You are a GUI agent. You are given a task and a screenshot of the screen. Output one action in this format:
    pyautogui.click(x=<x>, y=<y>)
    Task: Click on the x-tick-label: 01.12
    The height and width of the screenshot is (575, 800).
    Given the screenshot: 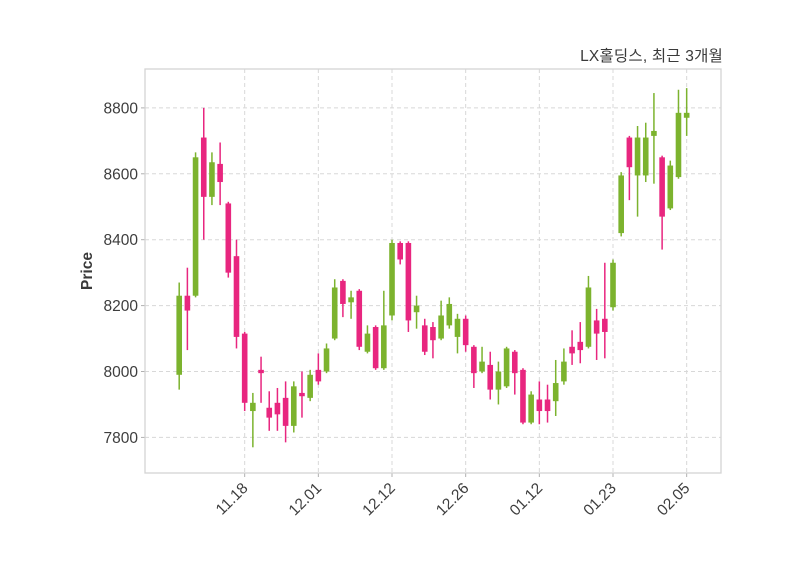 What is the action you would take?
    pyautogui.click(x=526, y=499)
    